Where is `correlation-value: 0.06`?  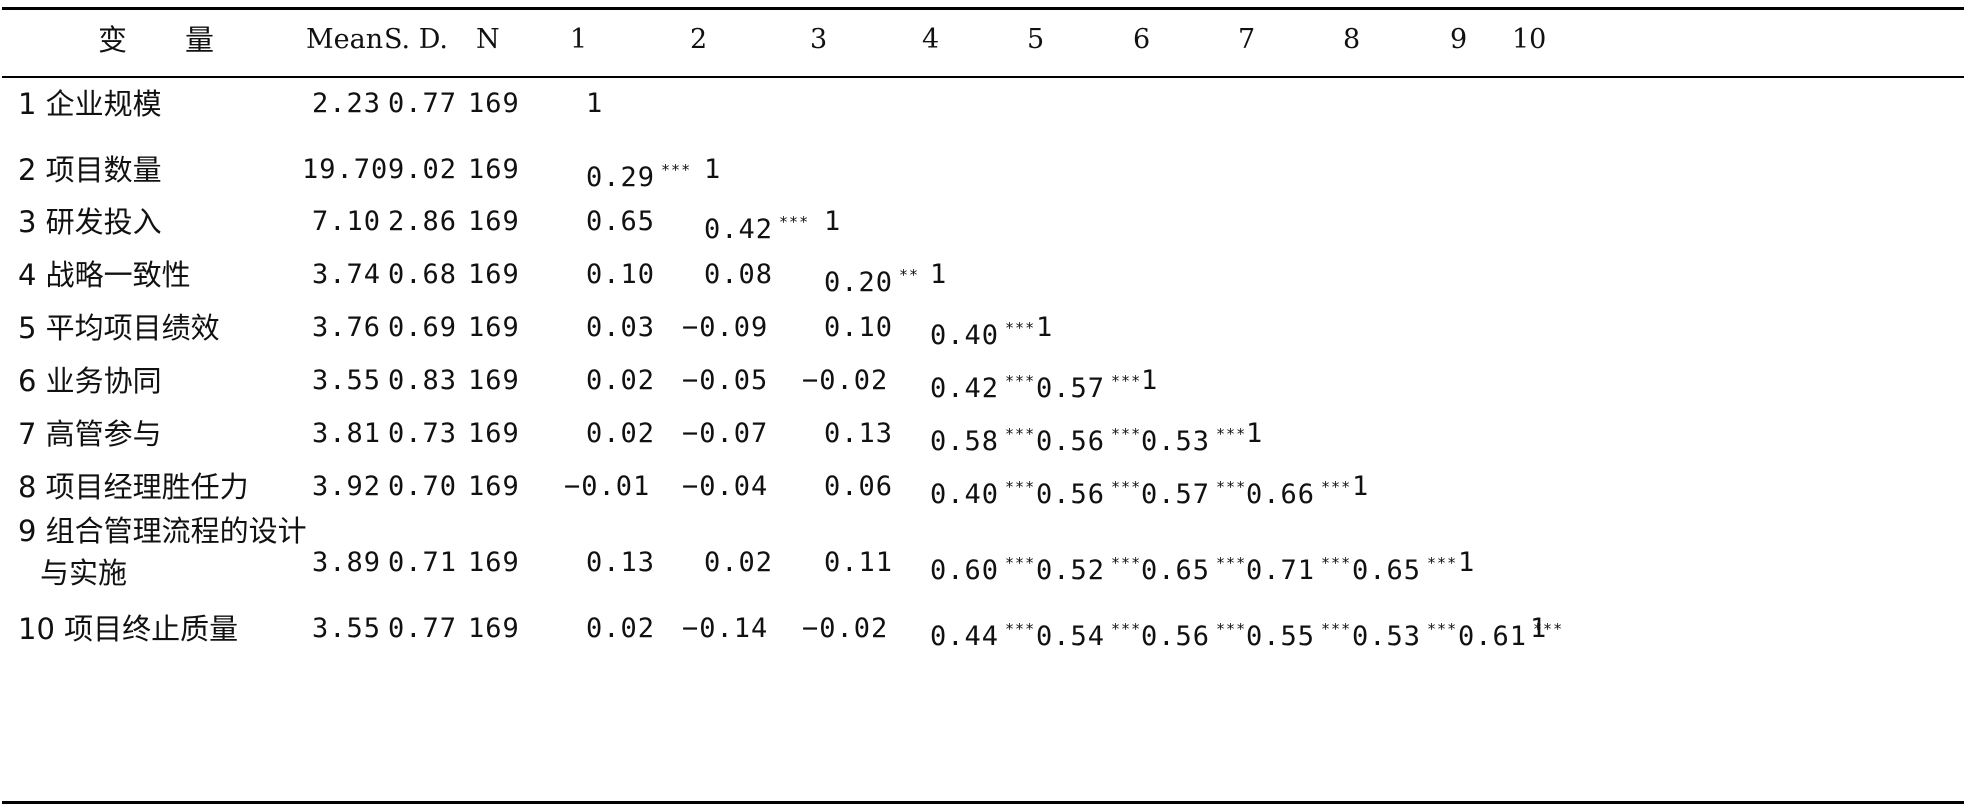 correlation-value: 0.06 is located at coordinates (859, 486).